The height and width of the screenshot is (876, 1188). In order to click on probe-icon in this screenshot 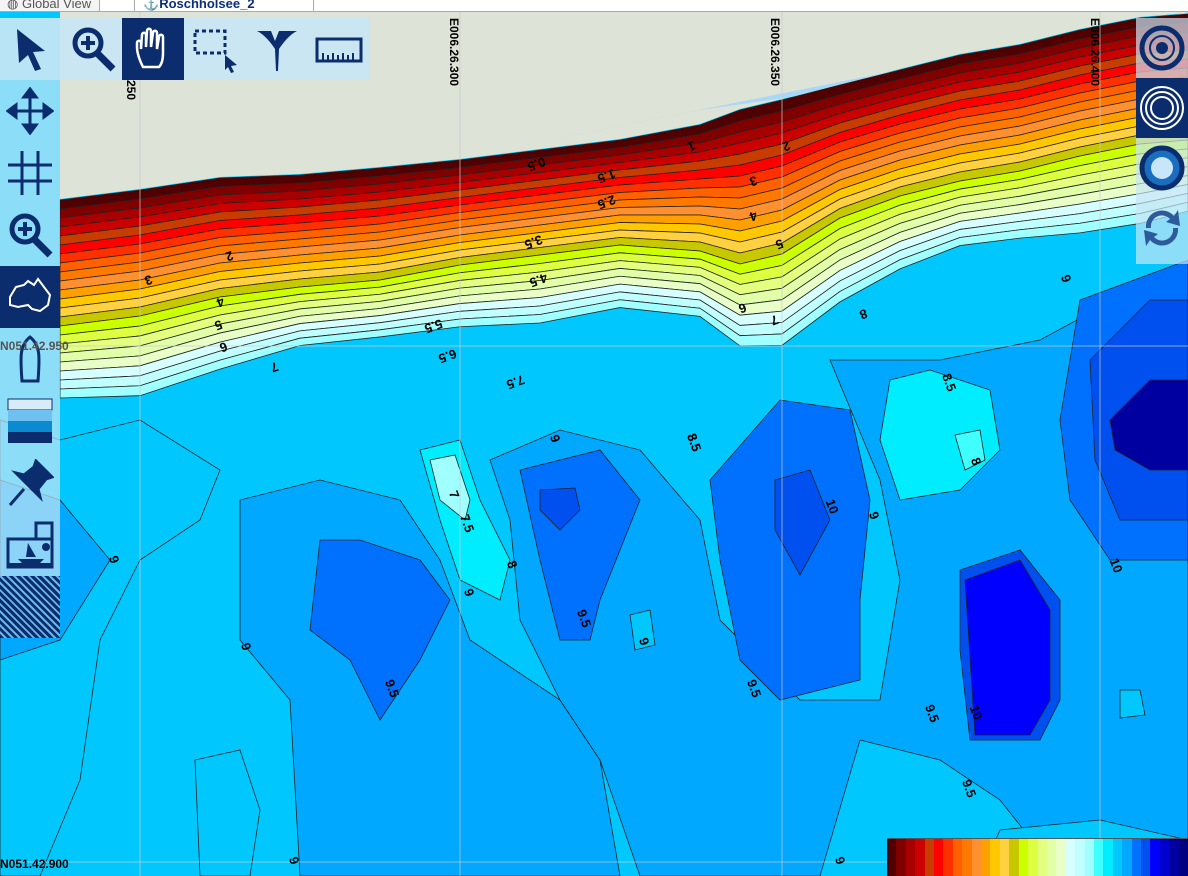, I will do `click(277, 51)`.